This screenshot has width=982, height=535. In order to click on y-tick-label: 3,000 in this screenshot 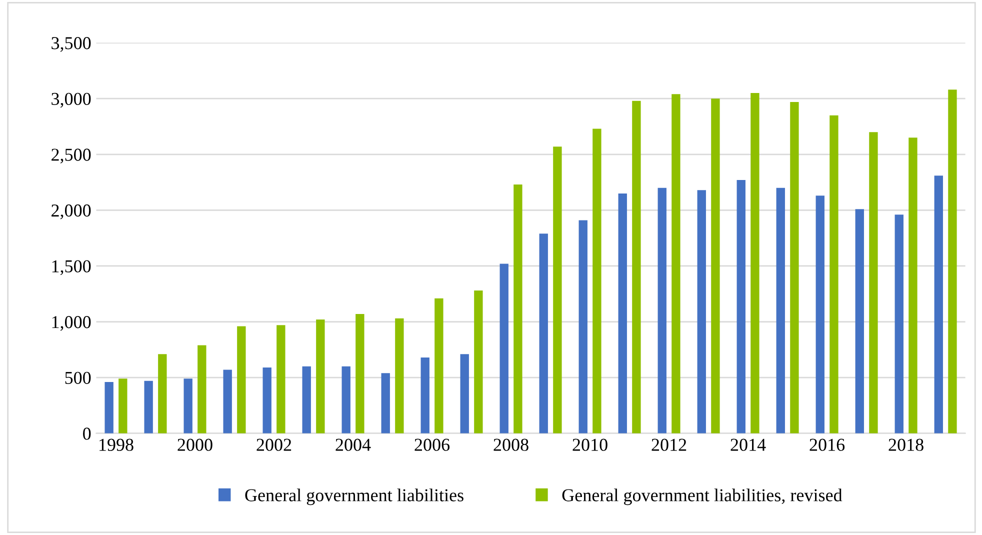, I will do `click(71, 100)`.